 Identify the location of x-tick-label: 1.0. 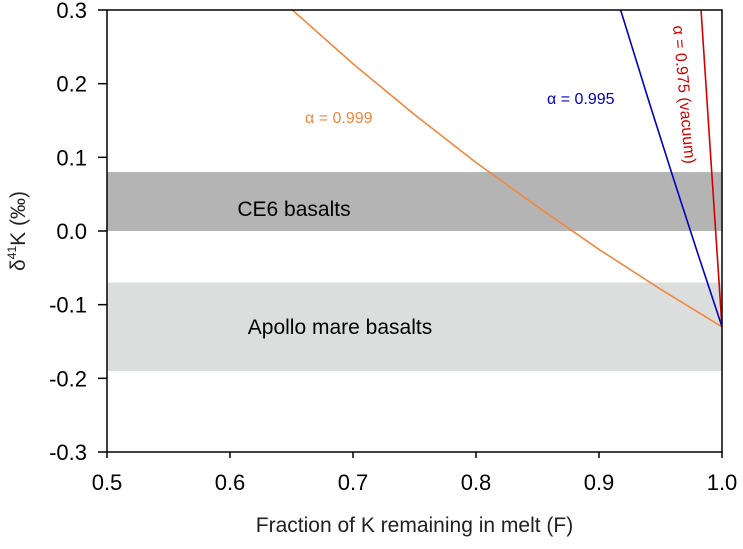
(722, 482).